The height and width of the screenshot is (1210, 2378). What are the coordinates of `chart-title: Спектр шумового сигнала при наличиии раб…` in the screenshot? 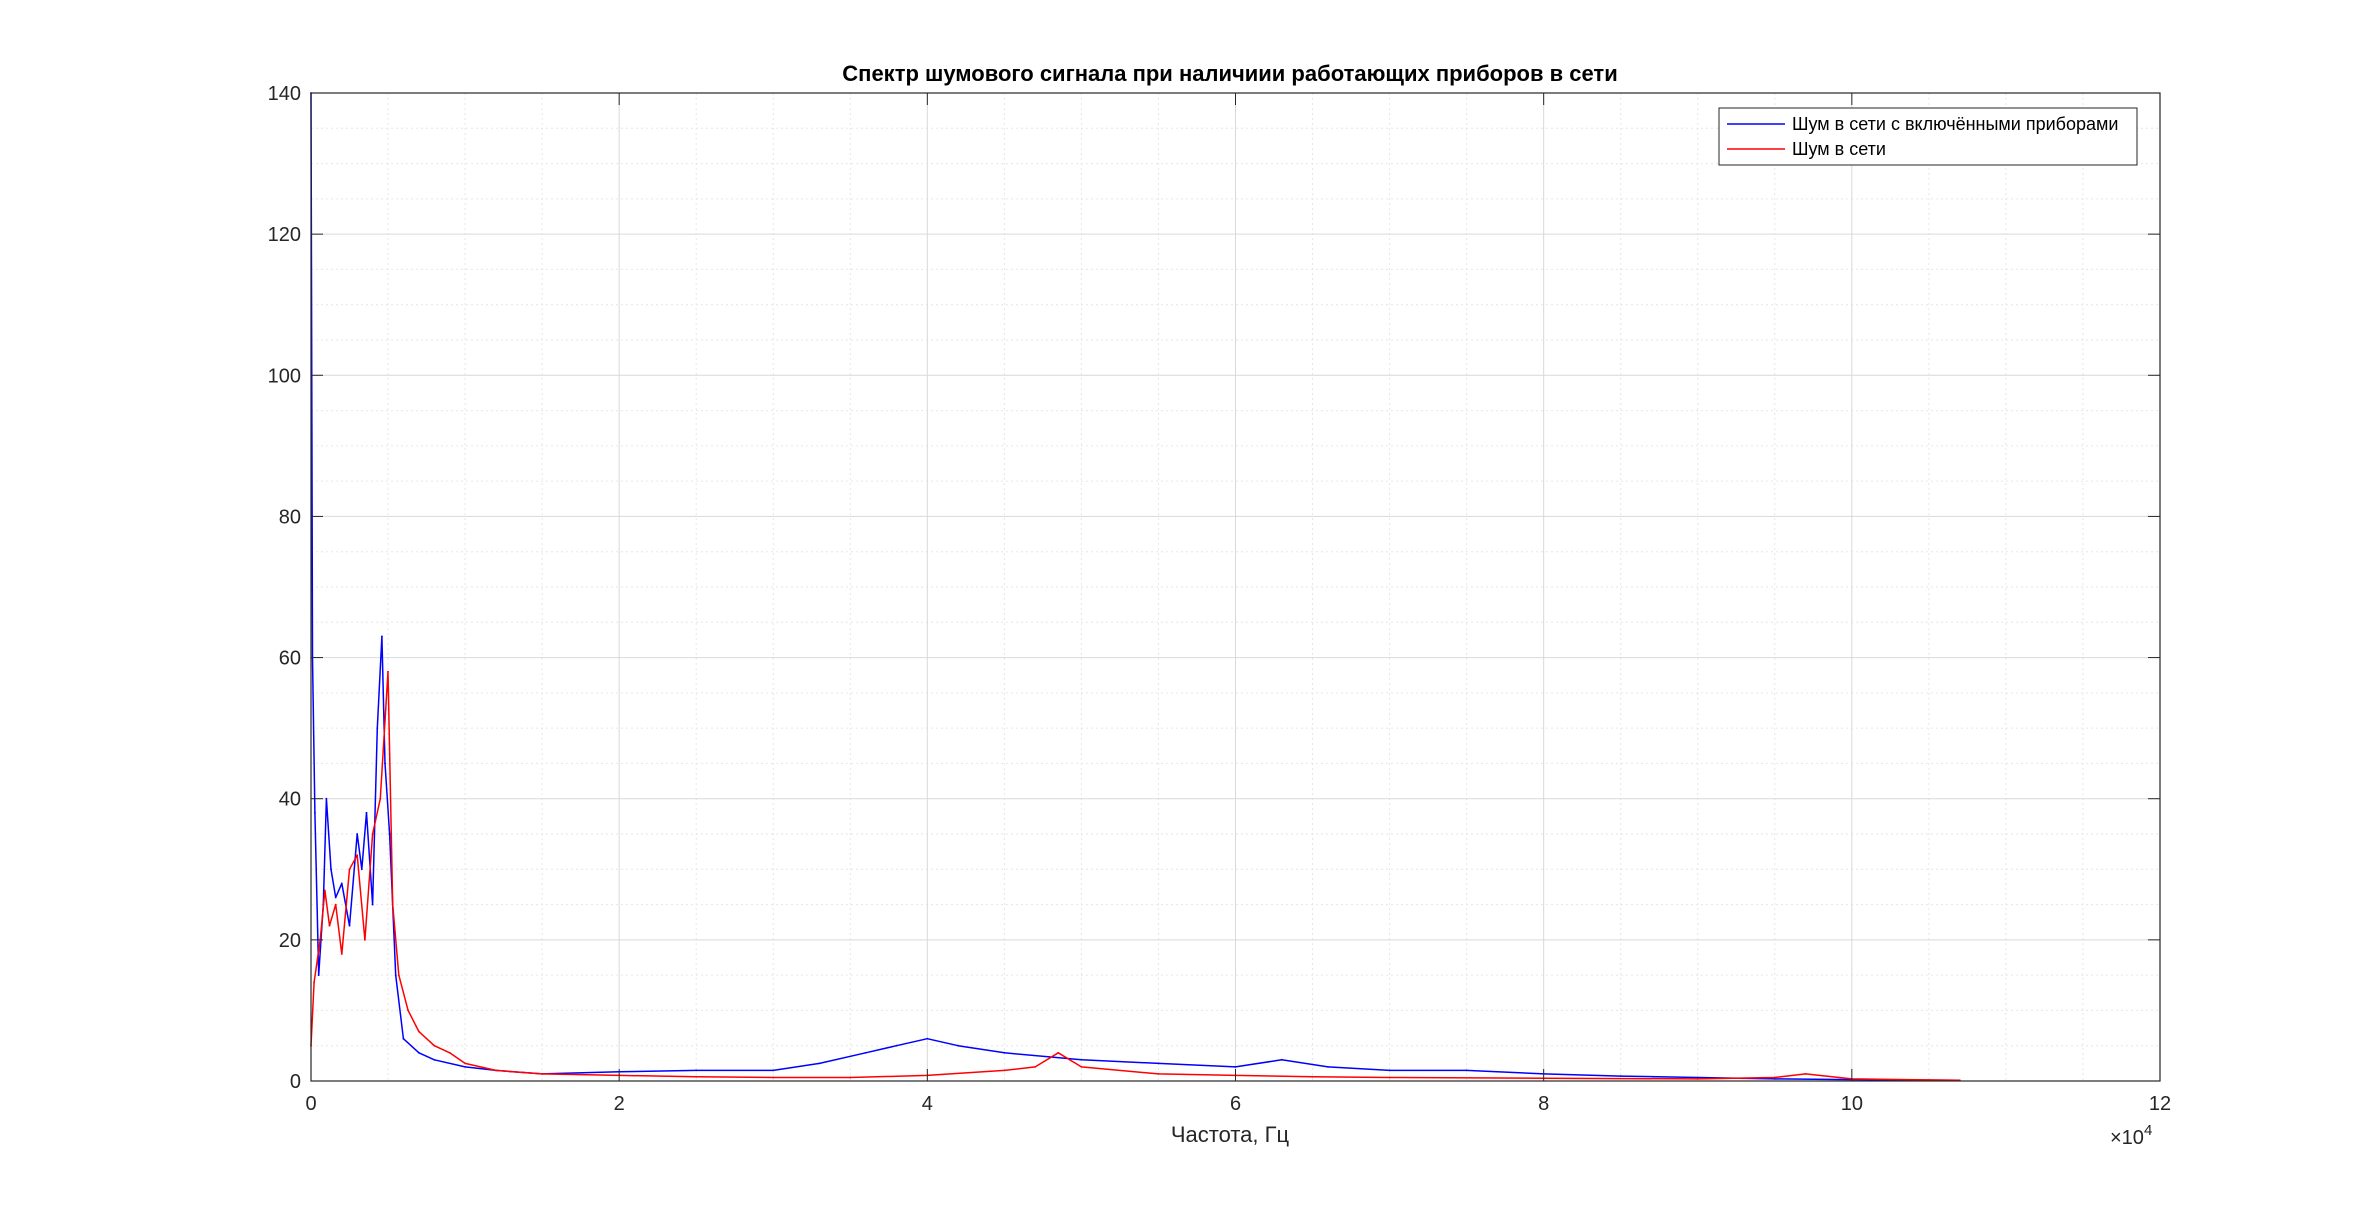 It's located at (1229, 73).